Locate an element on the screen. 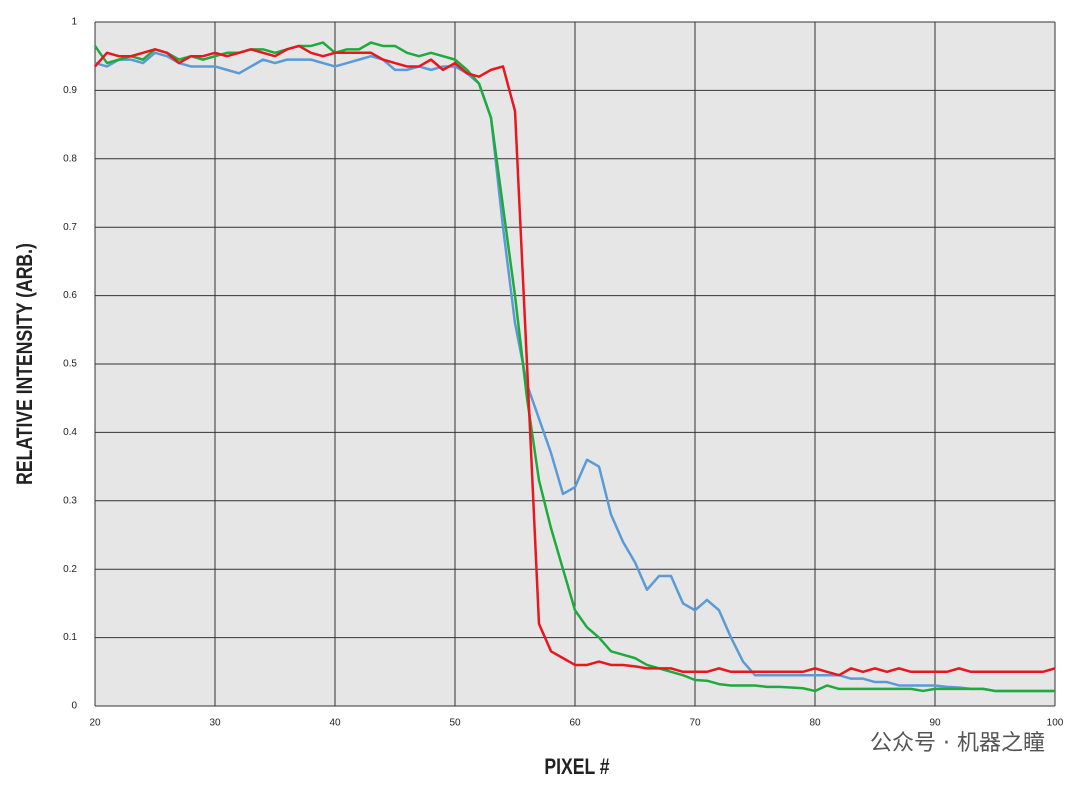 This screenshot has height=793, width=1080. y-tick-label: 0.3 is located at coordinates (70, 500).